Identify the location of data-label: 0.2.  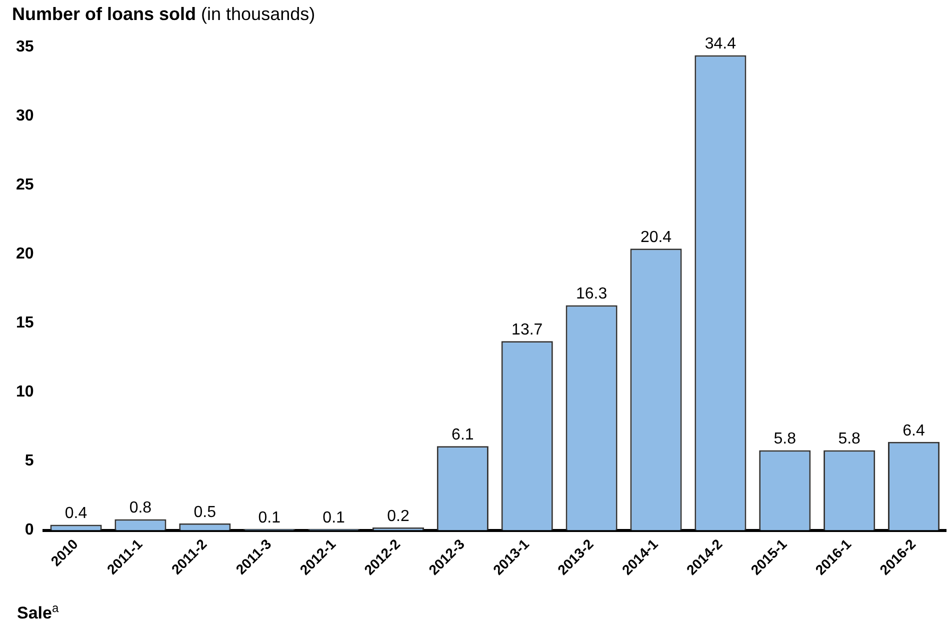
(398, 516).